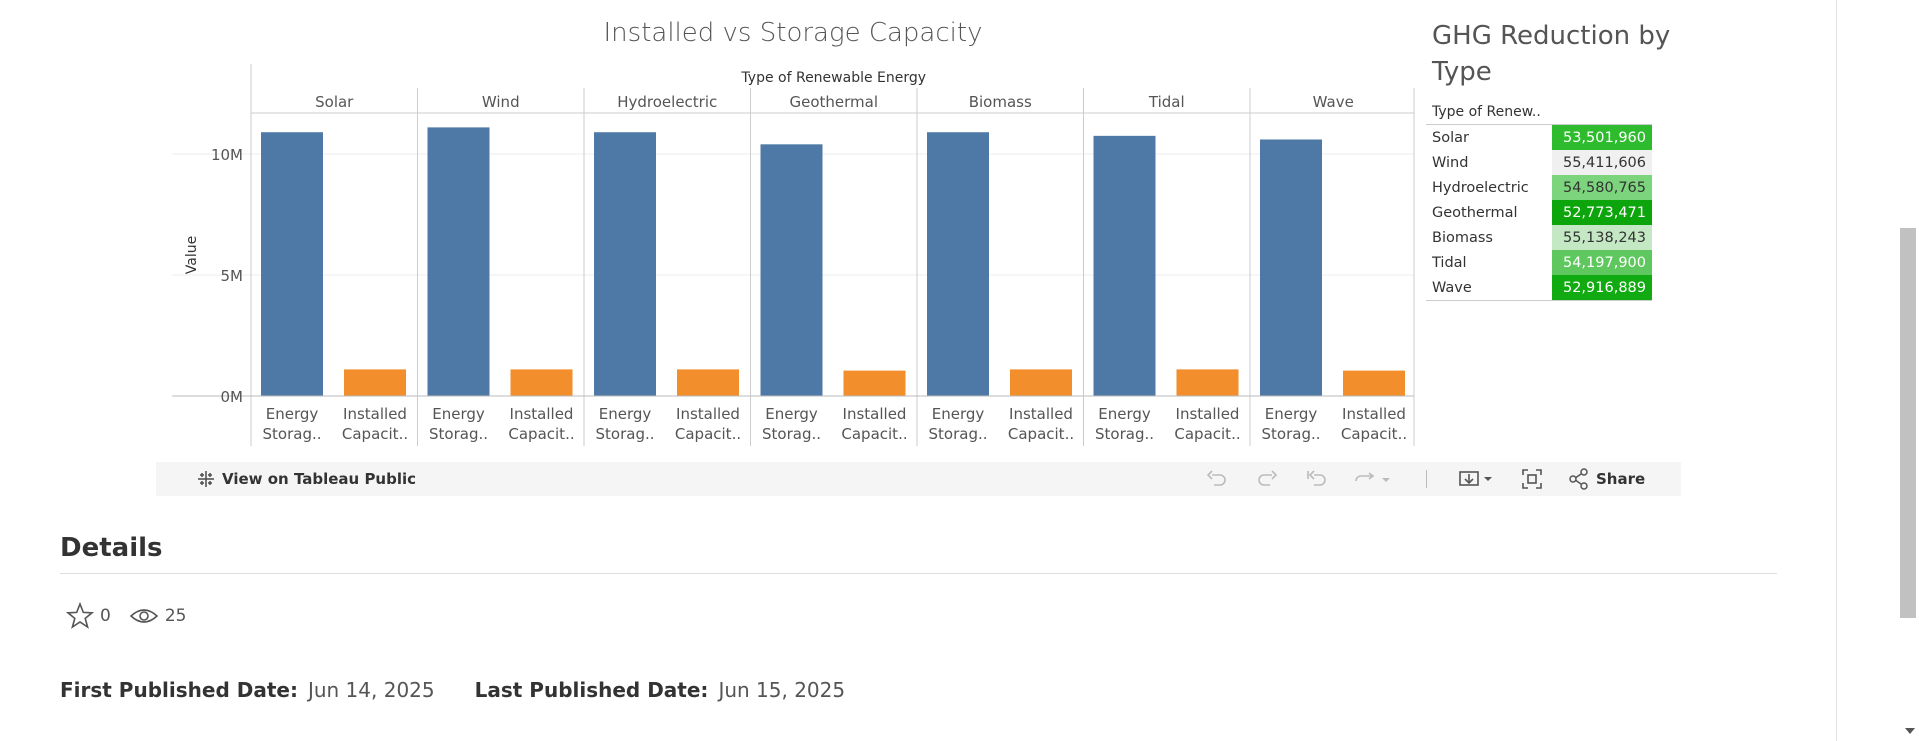 This screenshot has width=1919, height=741. I want to click on ghg-row: Geothermal 52,773,471, so click(1539, 212).